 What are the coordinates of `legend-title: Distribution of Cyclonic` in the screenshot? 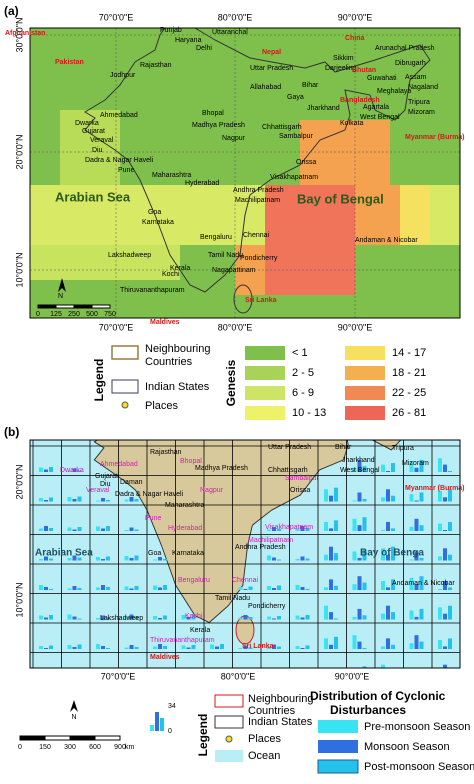 It's located at (378, 696).